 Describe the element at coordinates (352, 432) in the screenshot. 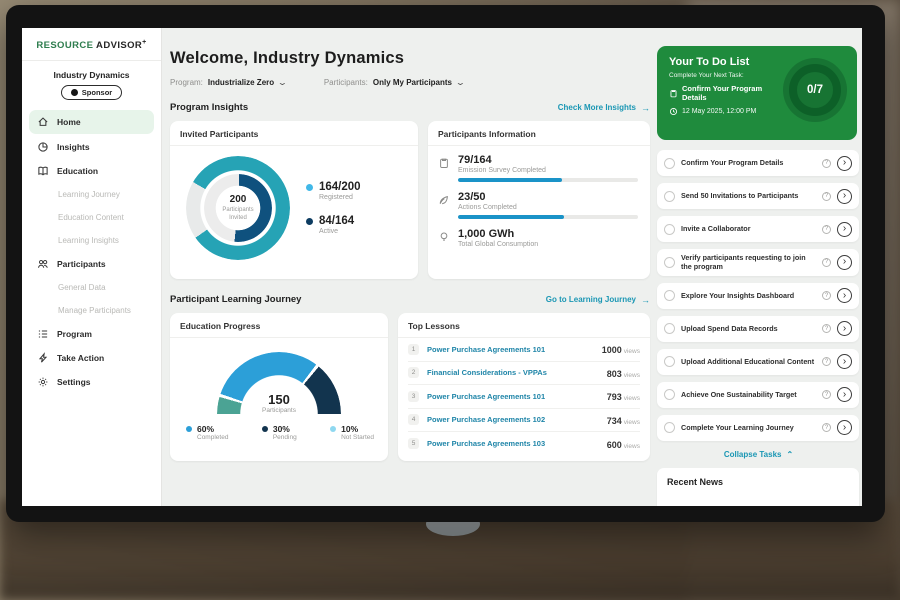

I see `legend-not-started: 10% Not Started` at that location.